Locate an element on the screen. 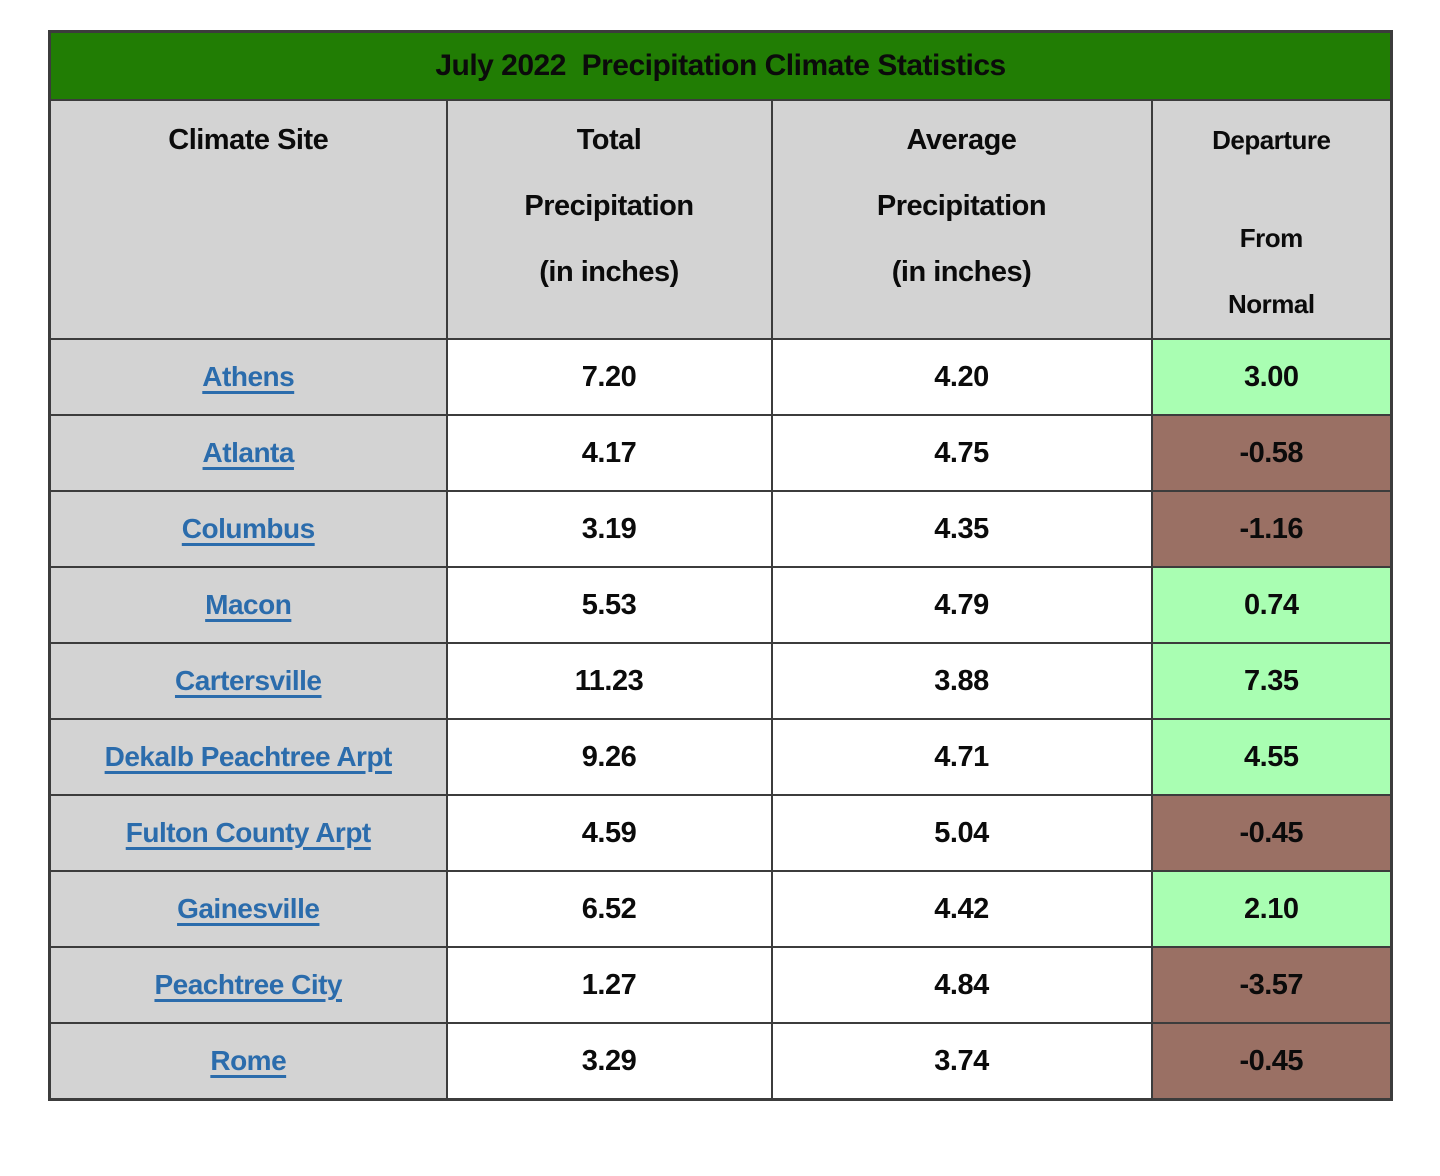  site-cell: Dekalb Peachtree Arpt is located at coordinates (248, 757).